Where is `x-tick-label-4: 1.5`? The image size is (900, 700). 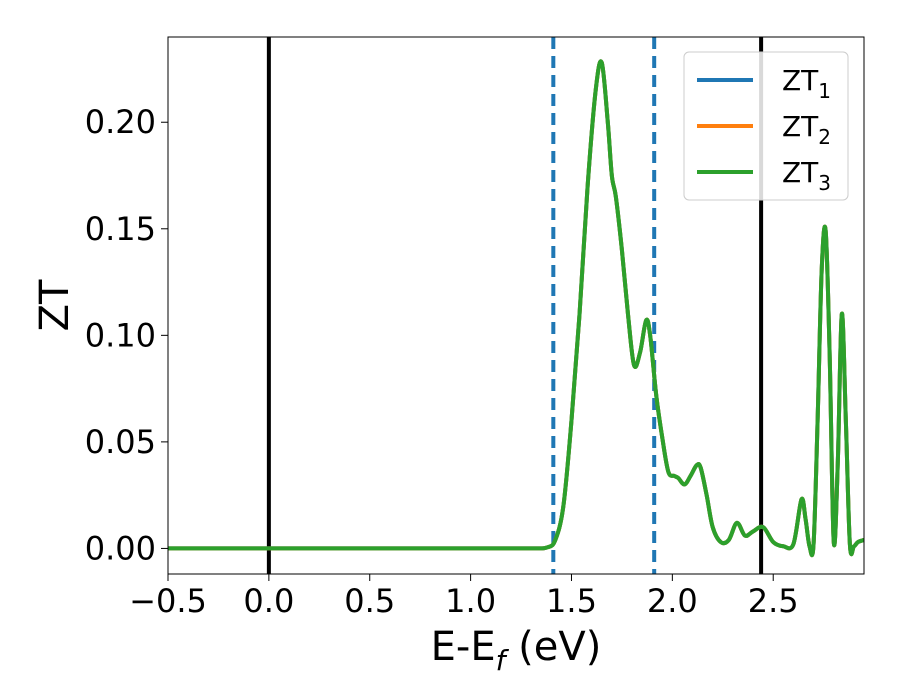 x-tick-label-4: 1.5 is located at coordinates (571, 601).